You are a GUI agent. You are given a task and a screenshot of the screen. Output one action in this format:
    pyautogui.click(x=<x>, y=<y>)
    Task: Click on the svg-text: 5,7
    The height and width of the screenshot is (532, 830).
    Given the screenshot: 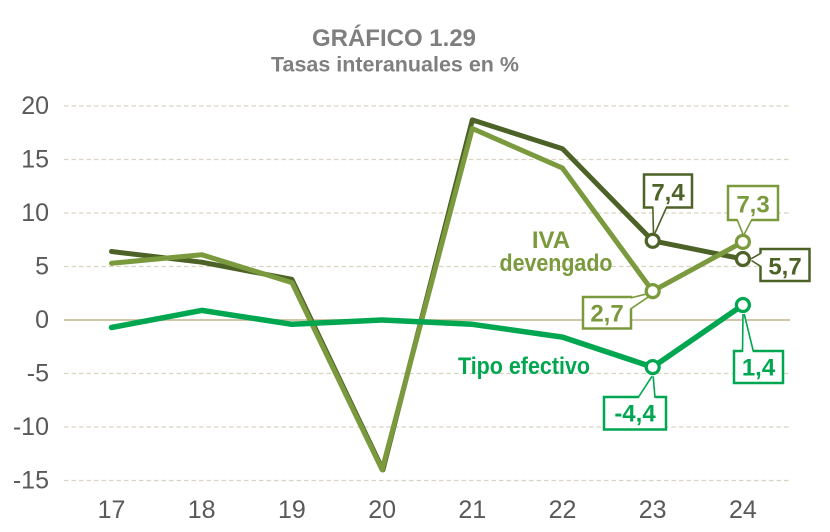 What is the action you would take?
    pyautogui.click(x=784, y=267)
    